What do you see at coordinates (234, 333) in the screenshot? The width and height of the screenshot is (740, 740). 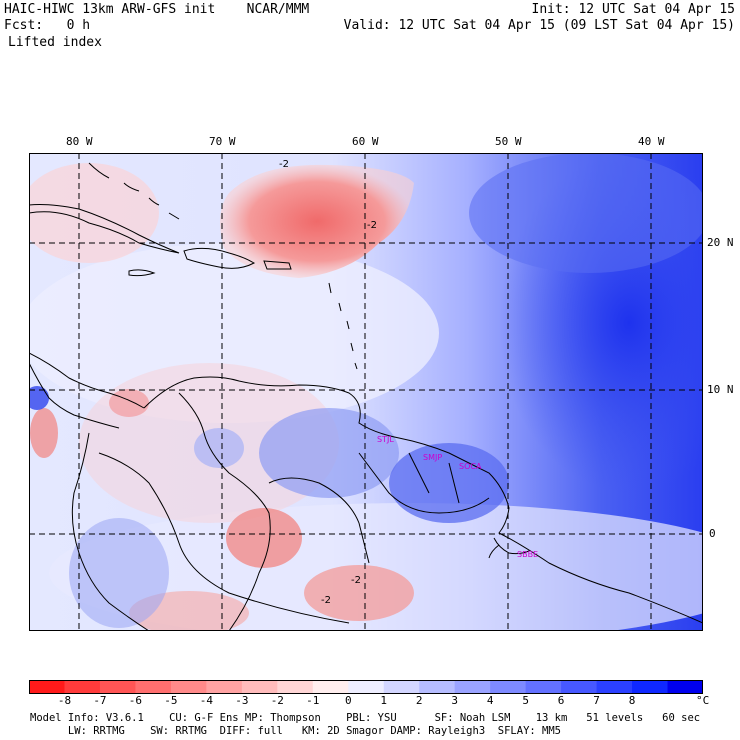 I see `neutral-caribbean` at bounding box center [234, 333].